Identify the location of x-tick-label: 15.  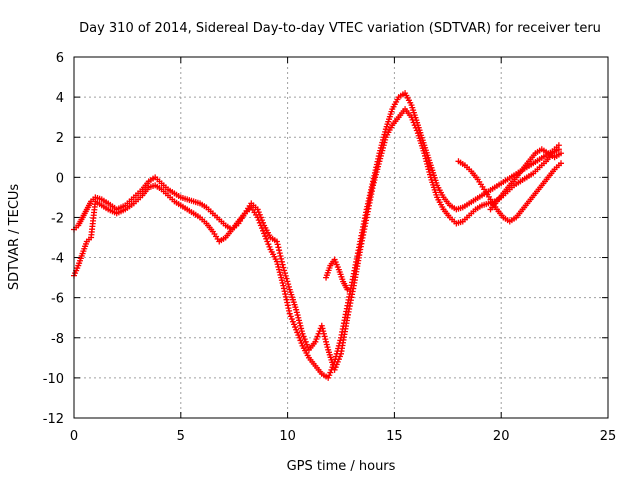
(394, 436).